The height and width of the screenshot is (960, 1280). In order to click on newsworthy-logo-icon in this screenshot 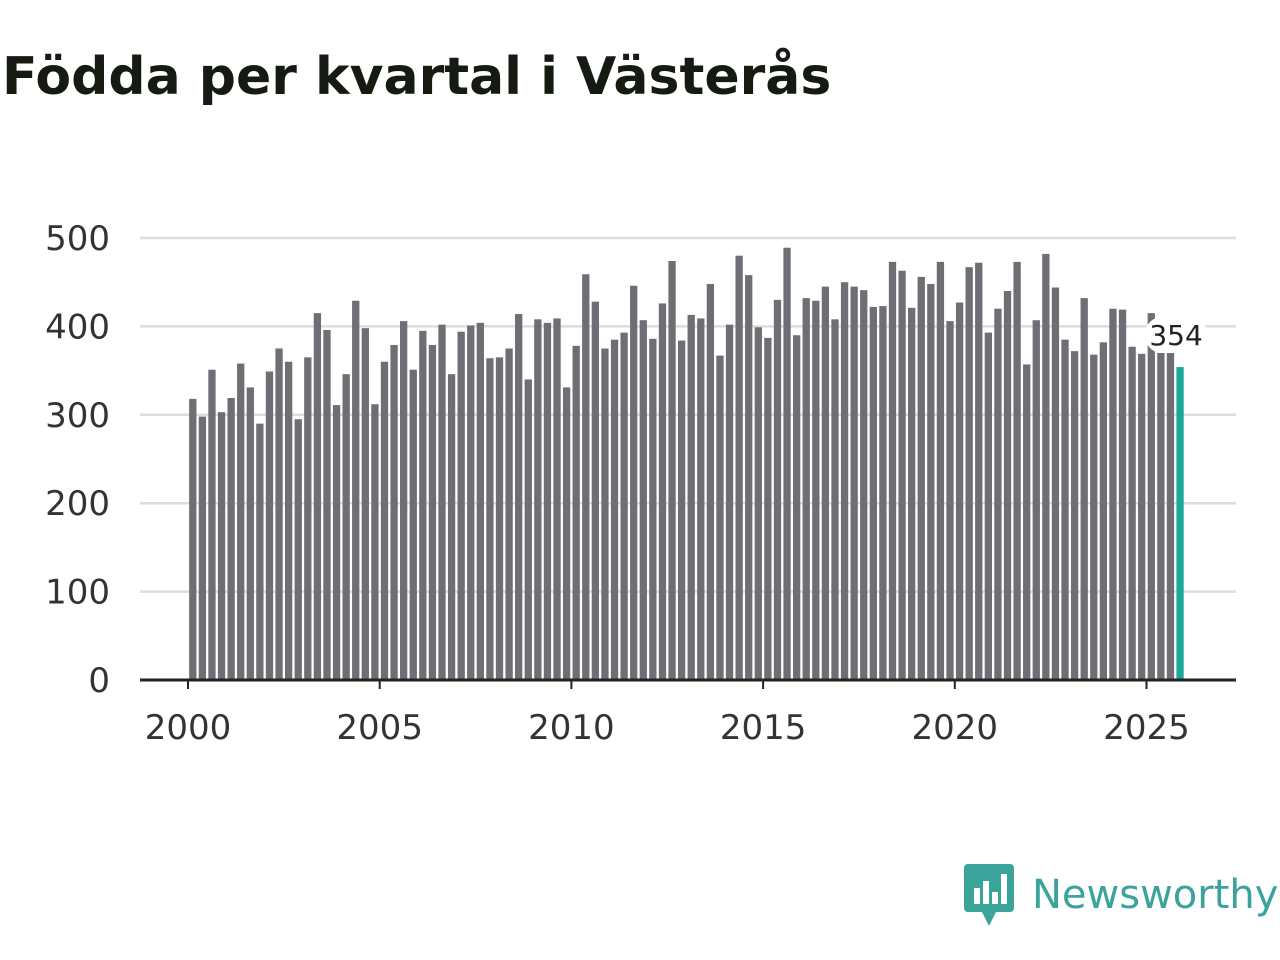, I will do `click(989, 895)`.